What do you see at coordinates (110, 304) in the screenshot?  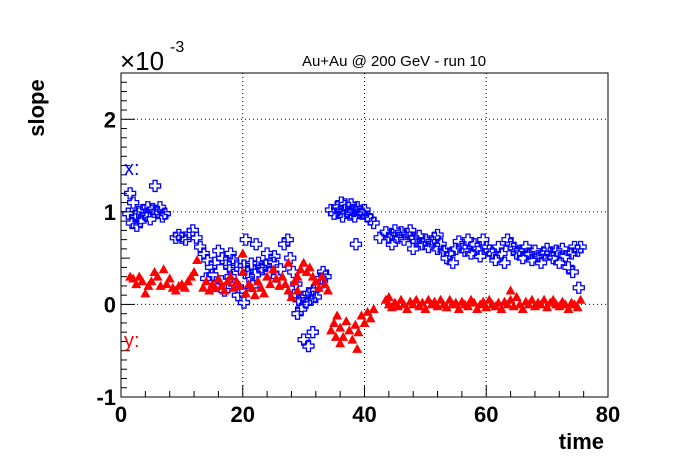 I see `y-tick-label: 0` at bounding box center [110, 304].